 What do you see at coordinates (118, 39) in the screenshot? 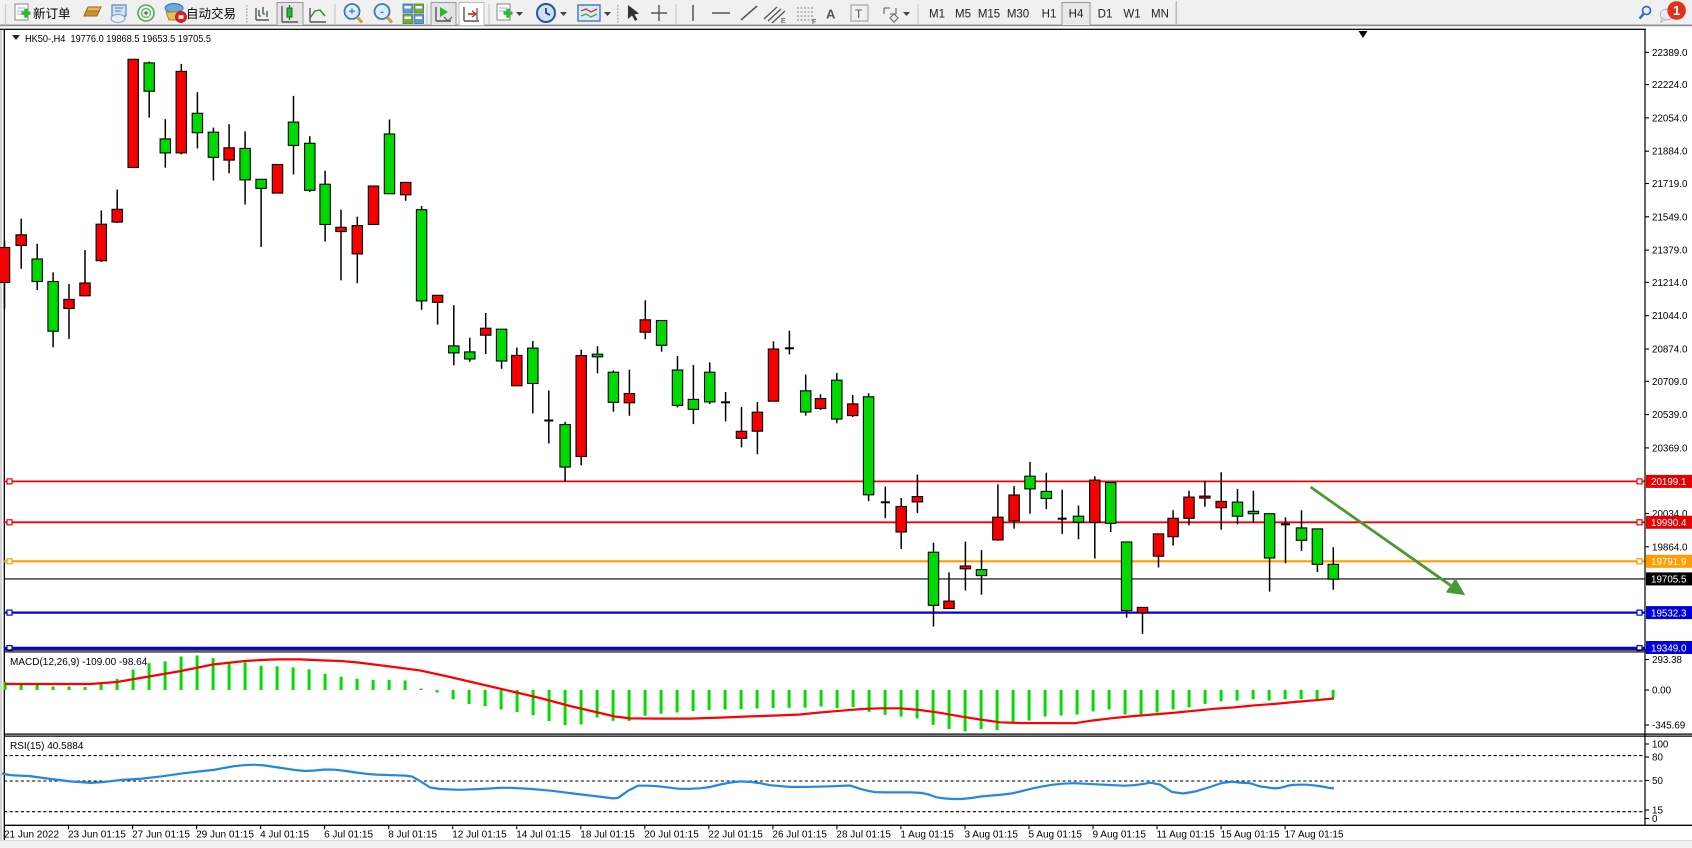
I see `svg-text:HK50-,H4 19776.0 19868.5 1965: HK50-,H4 19776.0 19868.5 19653.5 19705.5` at bounding box center [118, 39].